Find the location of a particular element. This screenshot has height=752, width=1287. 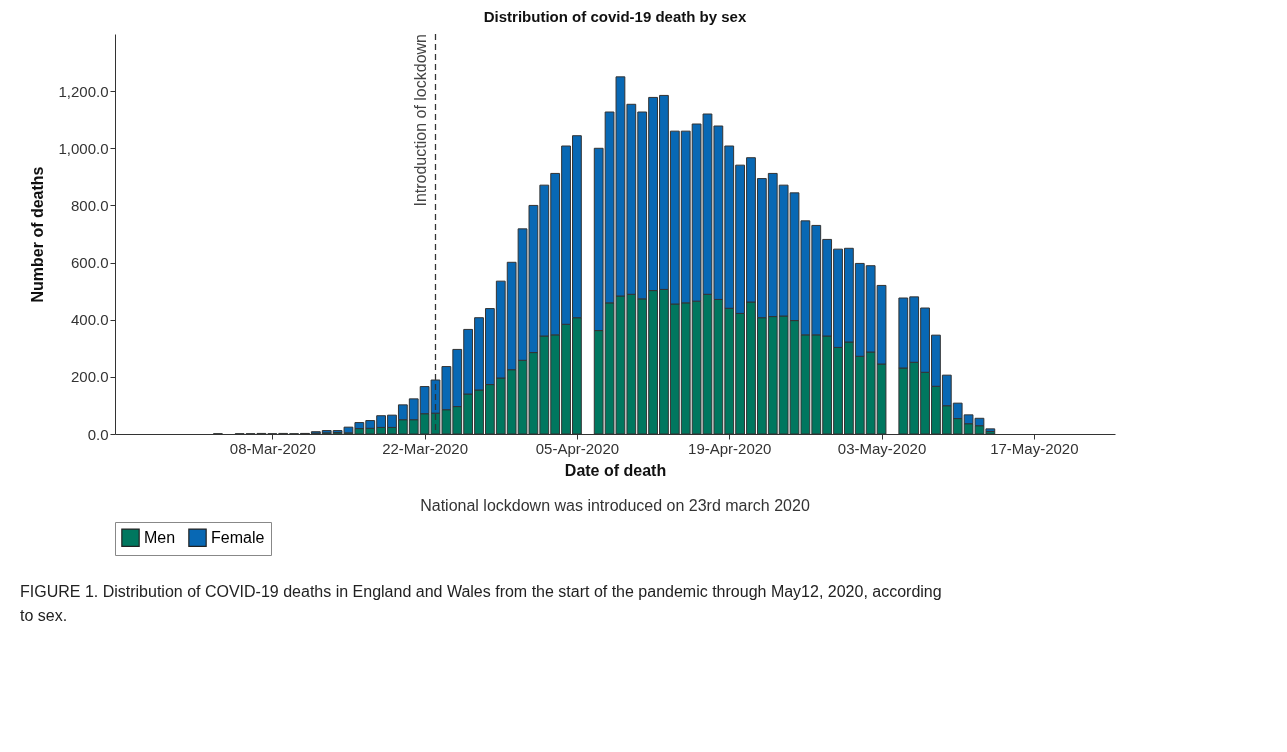

ref-line-label: Introduction of lockdown is located at coordinates (421, 120).